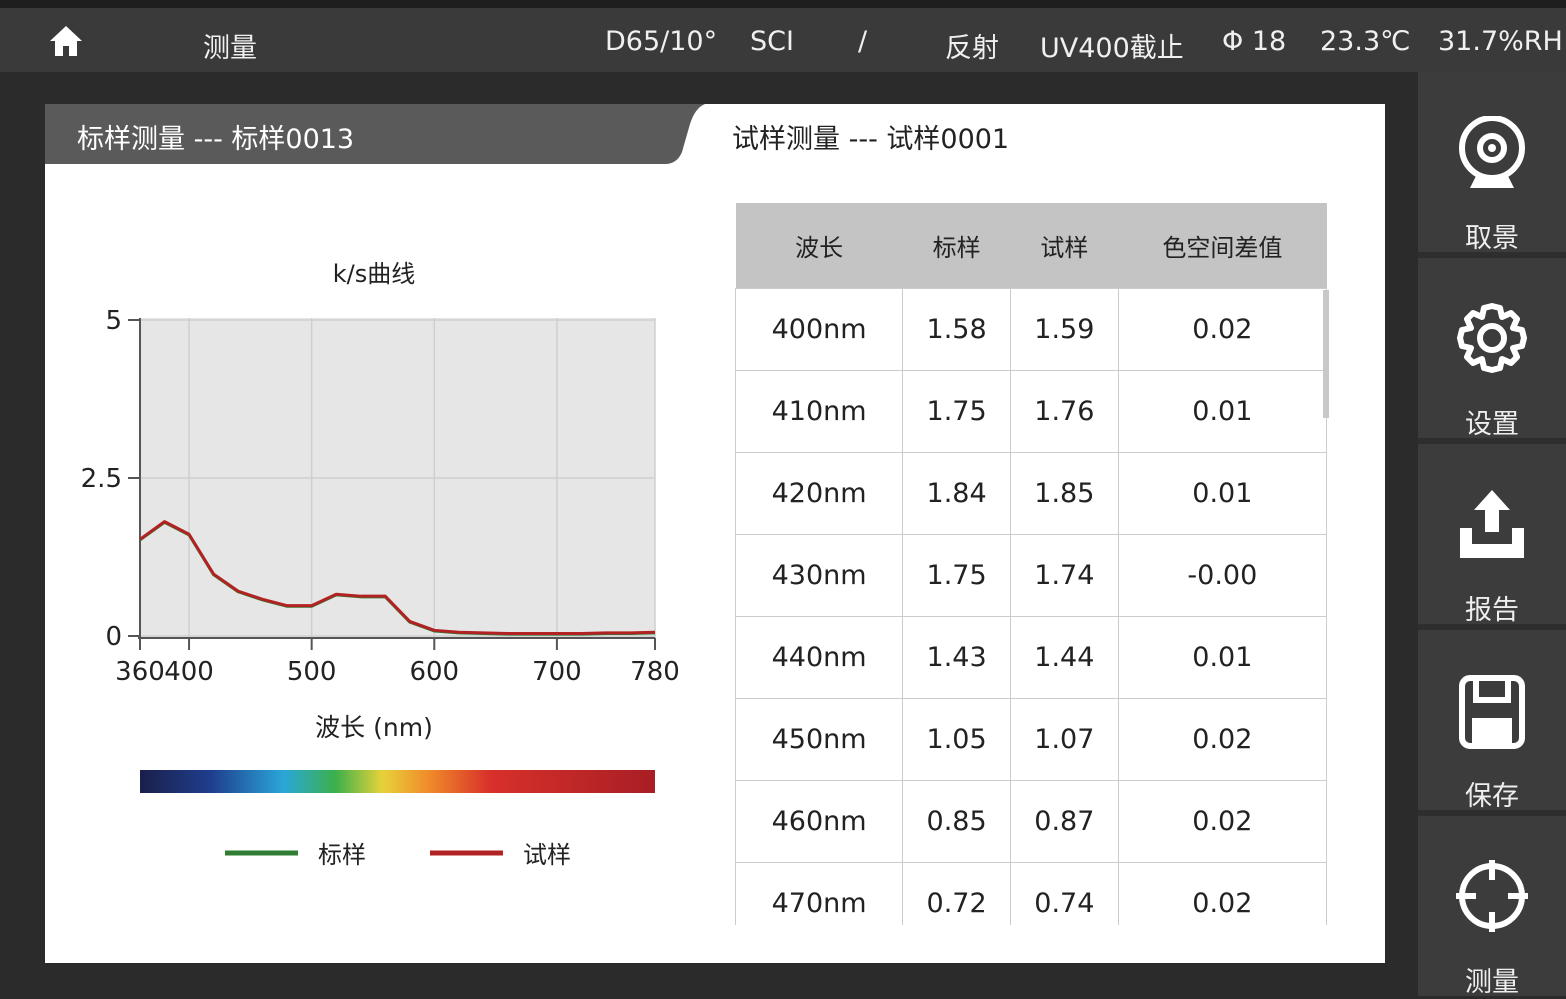 The height and width of the screenshot is (999, 1566). Describe the element at coordinates (819, 657) in the screenshot. I see `table-cell: 440nm` at that location.